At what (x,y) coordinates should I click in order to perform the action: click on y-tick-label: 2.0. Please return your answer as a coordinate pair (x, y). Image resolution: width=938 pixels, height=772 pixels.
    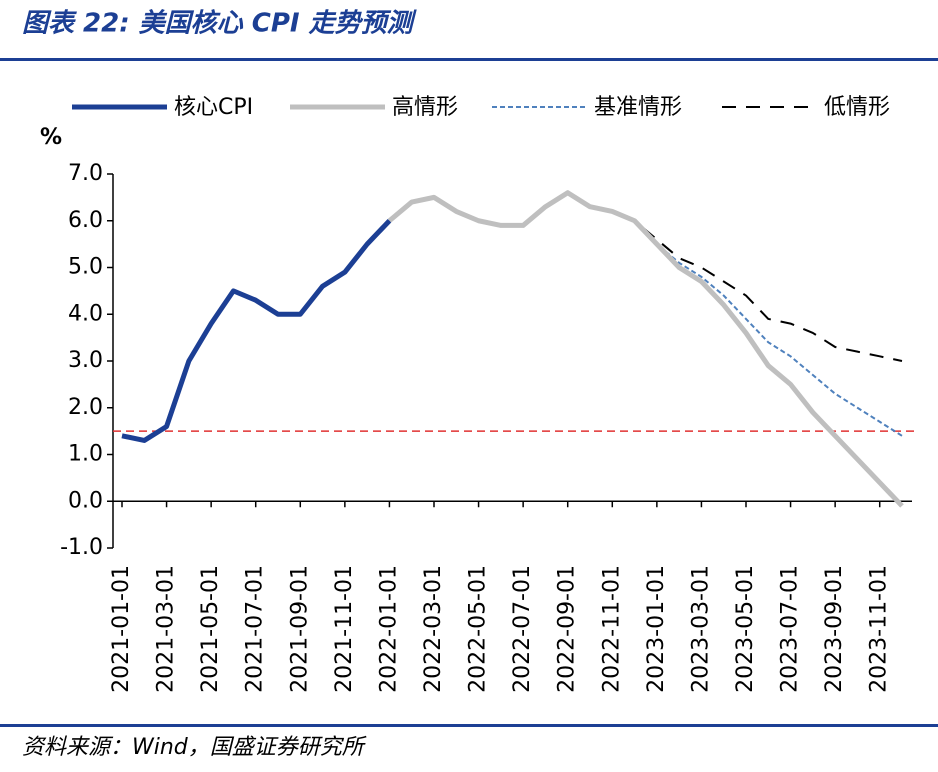
    Looking at the image, I should click on (85, 407).